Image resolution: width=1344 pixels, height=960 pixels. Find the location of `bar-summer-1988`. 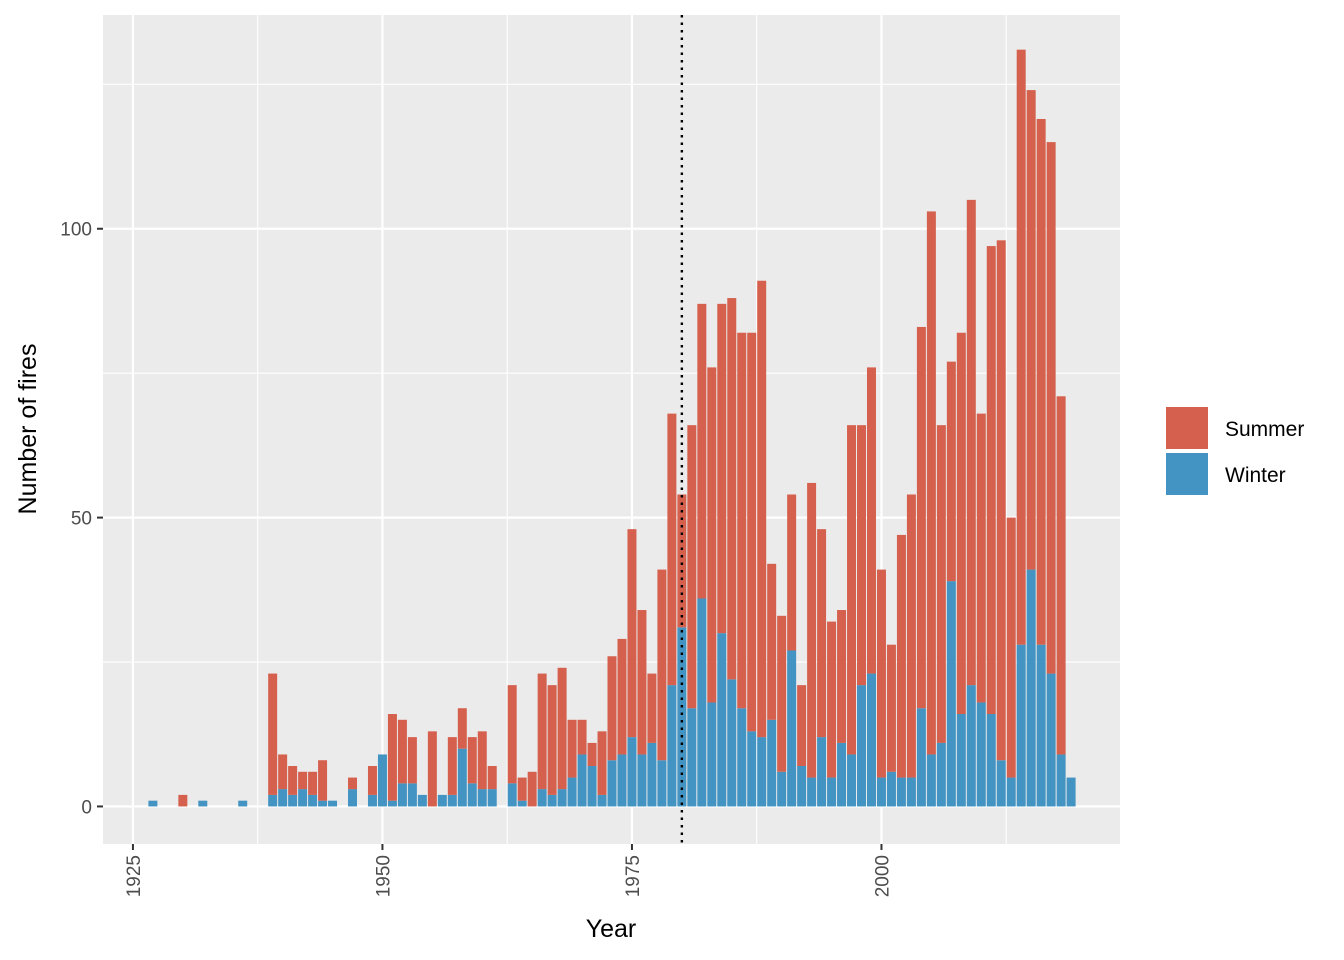

bar-summer-1988 is located at coordinates (762, 509).